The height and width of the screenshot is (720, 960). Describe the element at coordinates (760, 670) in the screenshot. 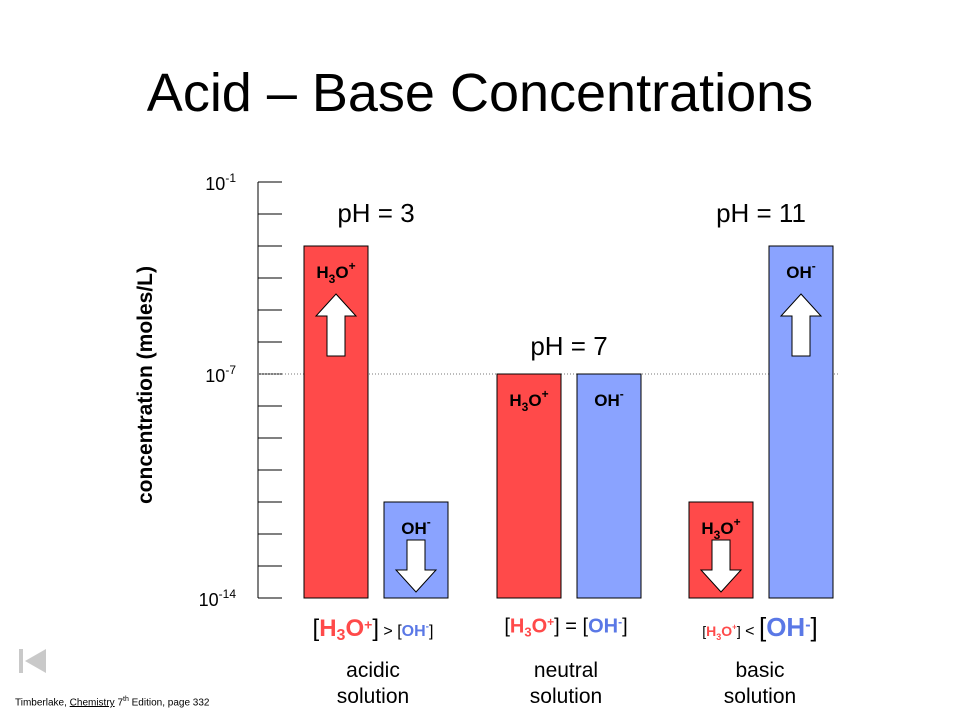

I see `caption-line: basic` at that location.